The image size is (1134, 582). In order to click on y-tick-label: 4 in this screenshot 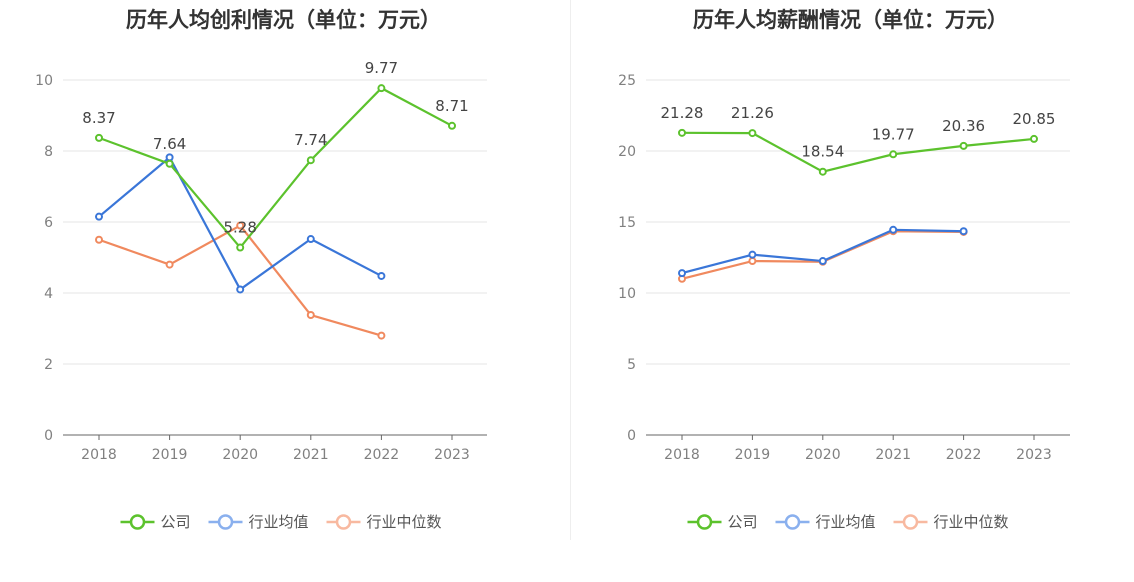, I will do `click(48, 294)`.